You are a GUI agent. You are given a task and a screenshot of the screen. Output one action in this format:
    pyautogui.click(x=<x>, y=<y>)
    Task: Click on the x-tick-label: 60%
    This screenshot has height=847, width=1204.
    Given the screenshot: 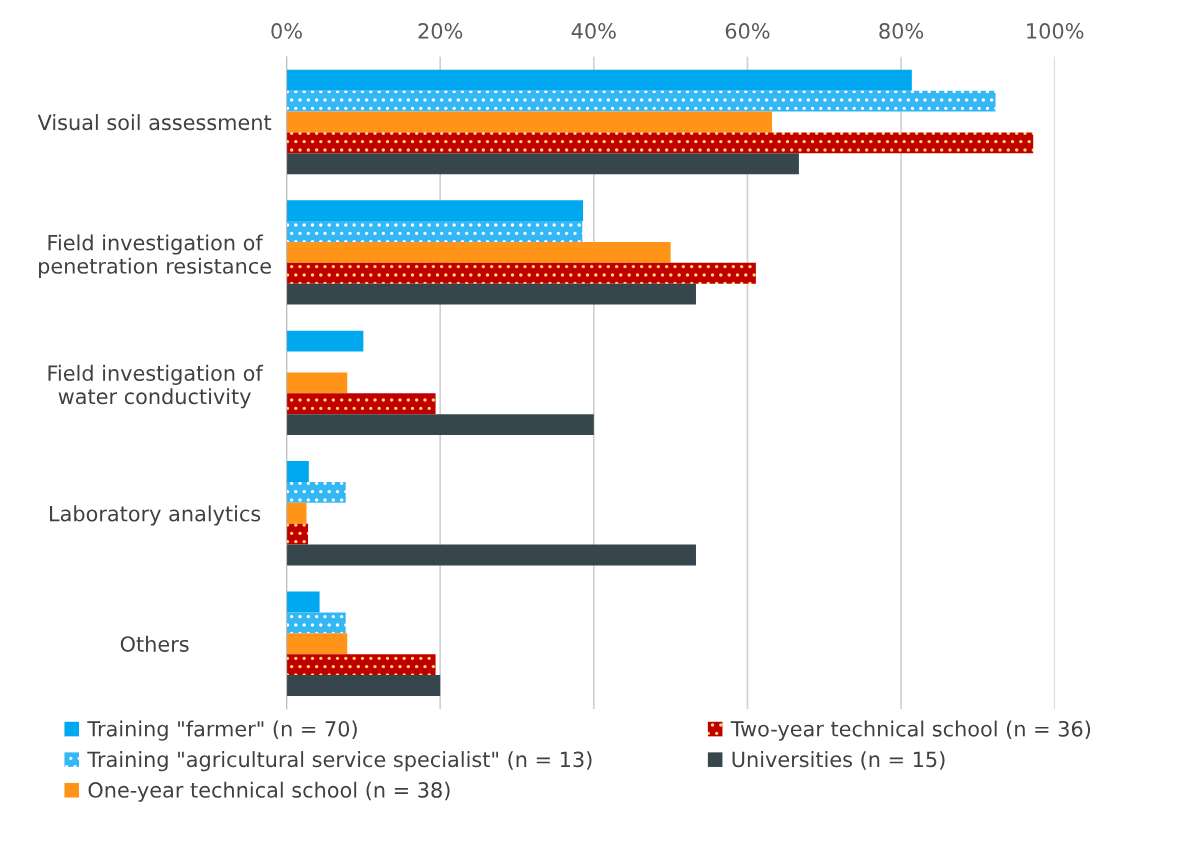 What is the action you would take?
    pyautogui.click(x=747, y=31)
    